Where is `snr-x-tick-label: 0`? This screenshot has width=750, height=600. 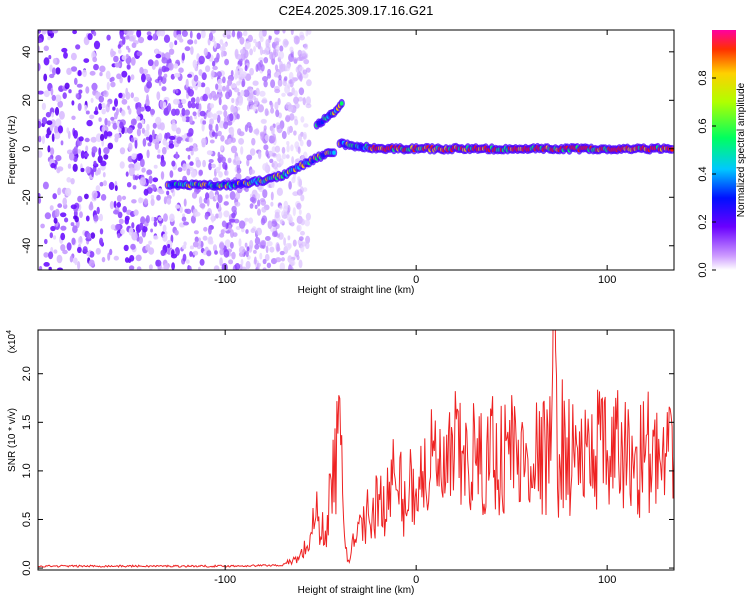
snr-x-tick-label: 0 is located at coordinates (416, 580).